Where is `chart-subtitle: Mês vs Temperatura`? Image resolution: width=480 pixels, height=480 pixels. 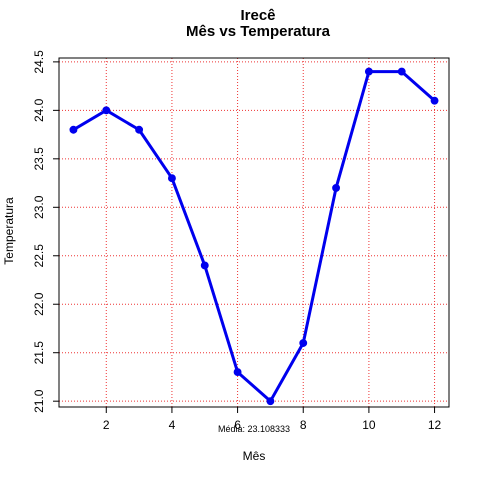 chart-subtitle: Mês vs Temperatura is located at coordinates (258, 31).